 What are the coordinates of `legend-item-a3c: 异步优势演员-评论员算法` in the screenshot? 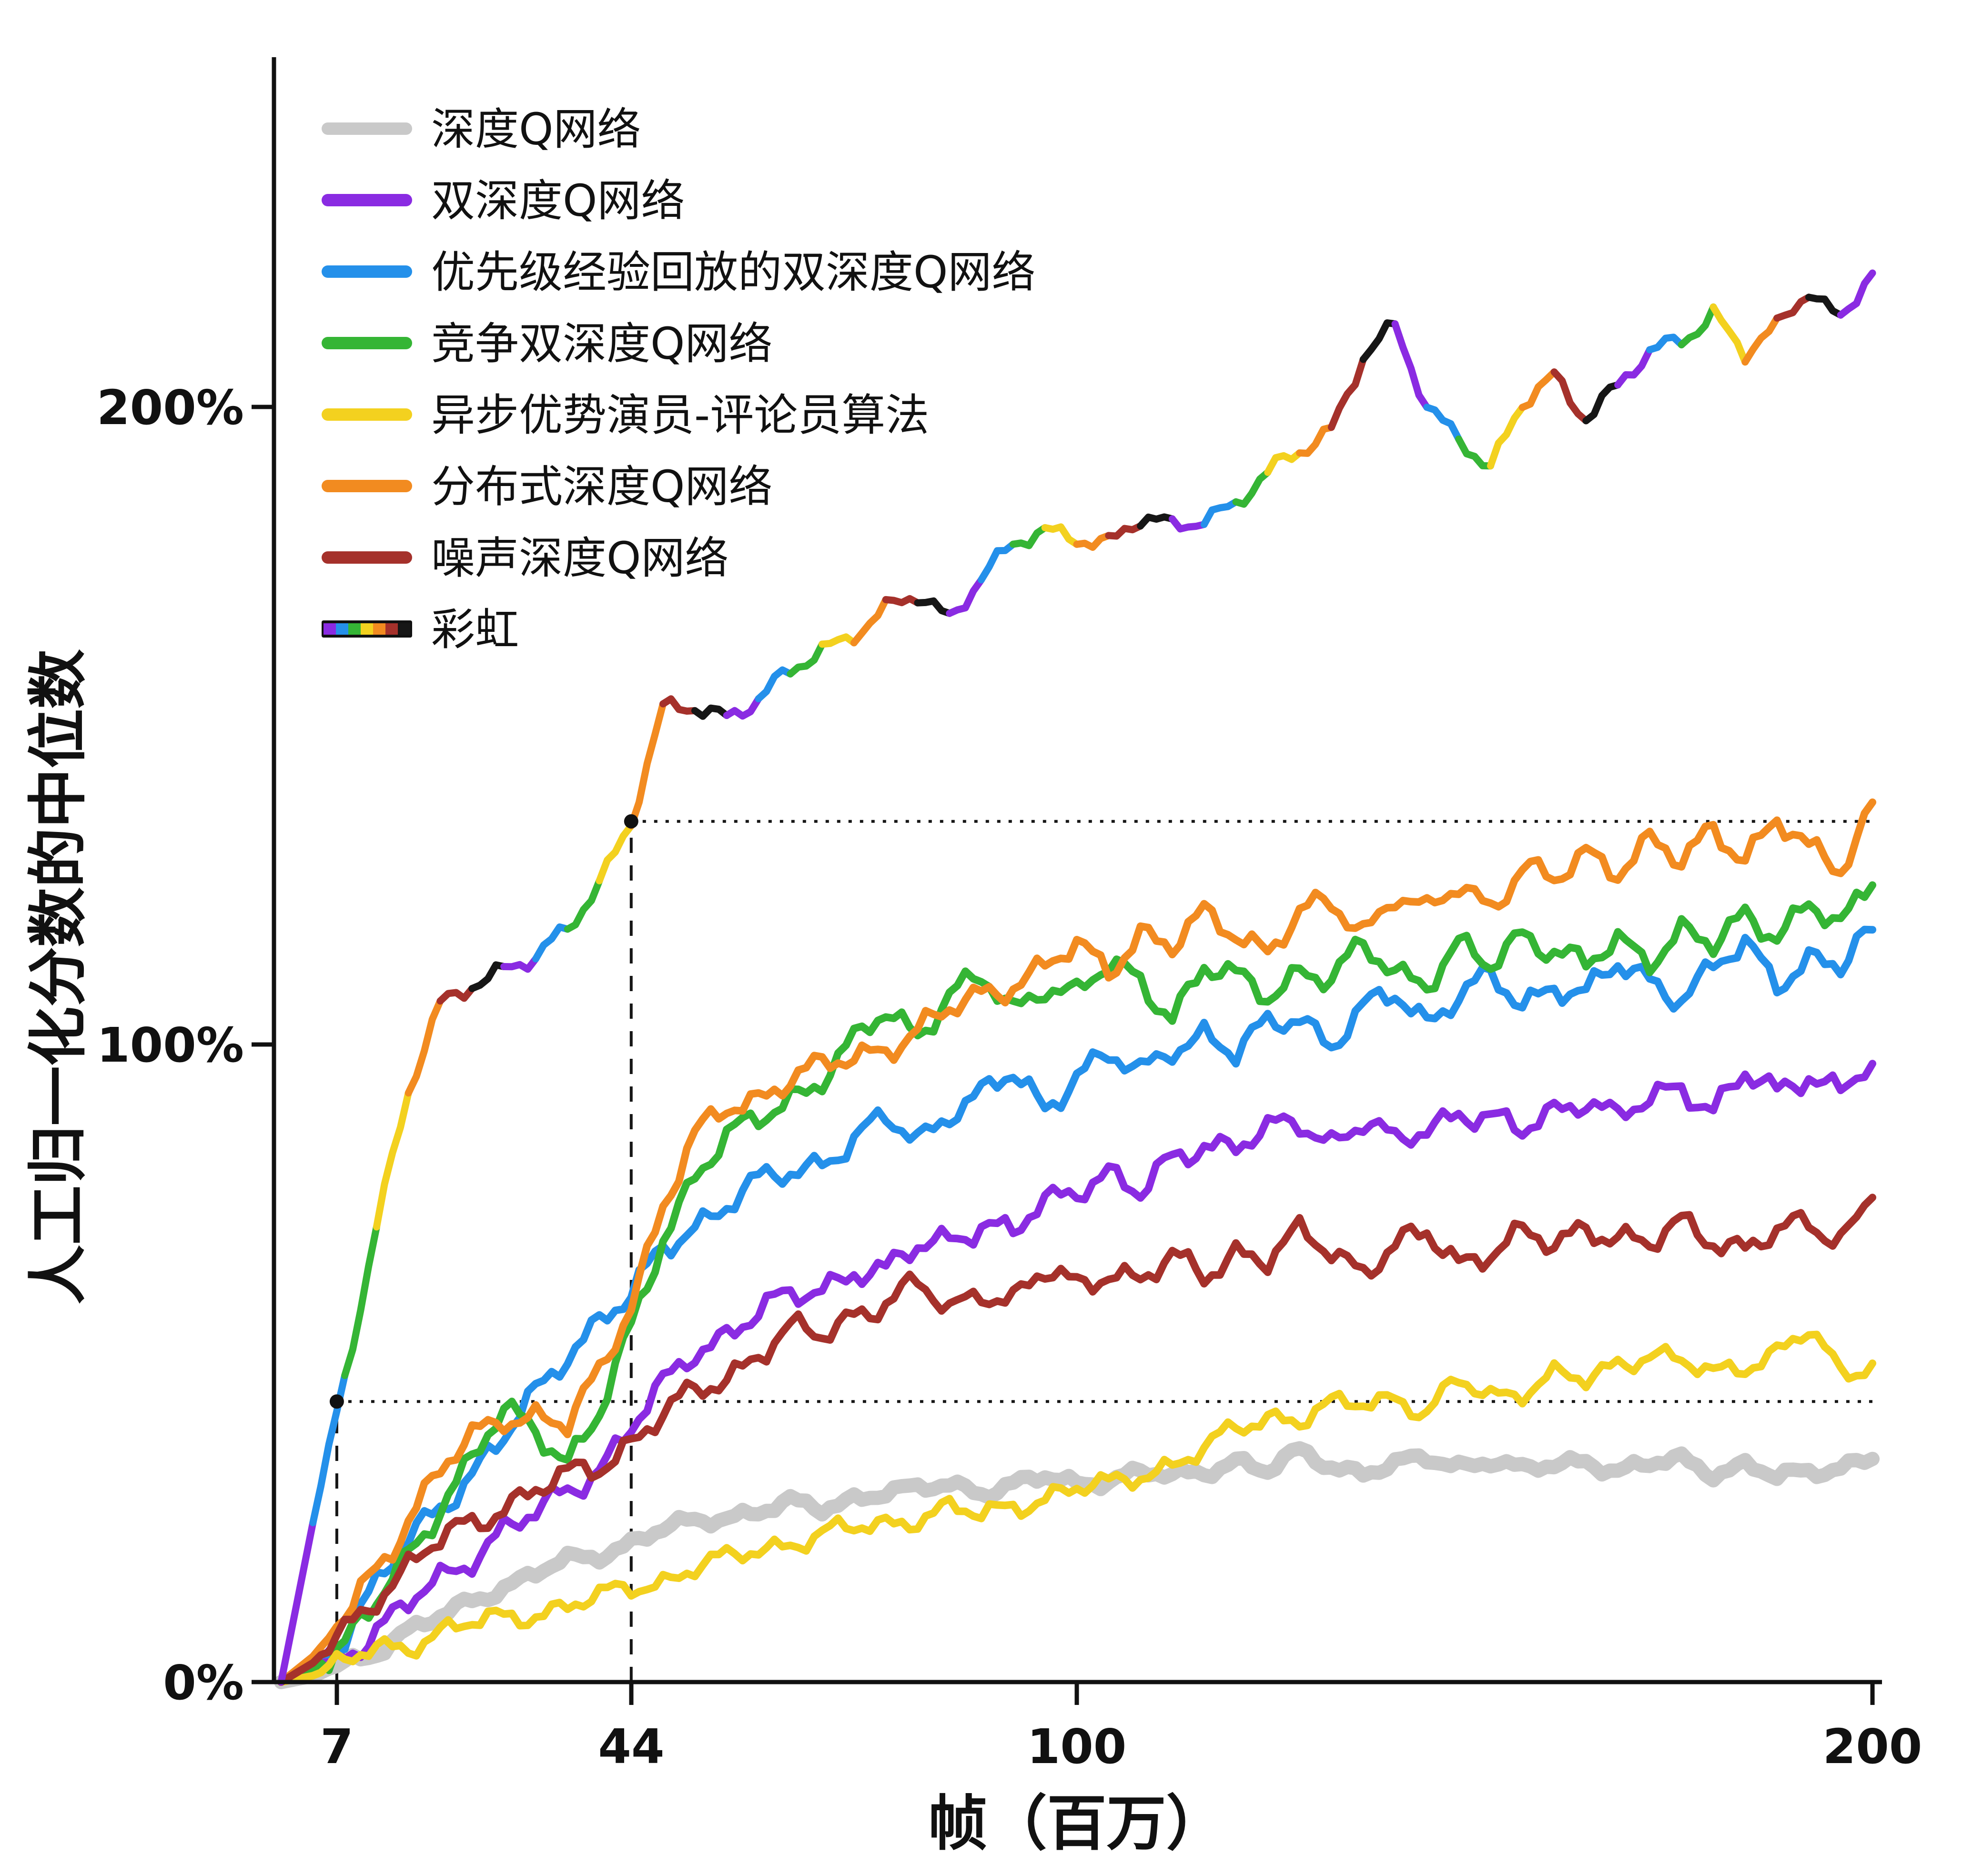 It's located at (625, 415).